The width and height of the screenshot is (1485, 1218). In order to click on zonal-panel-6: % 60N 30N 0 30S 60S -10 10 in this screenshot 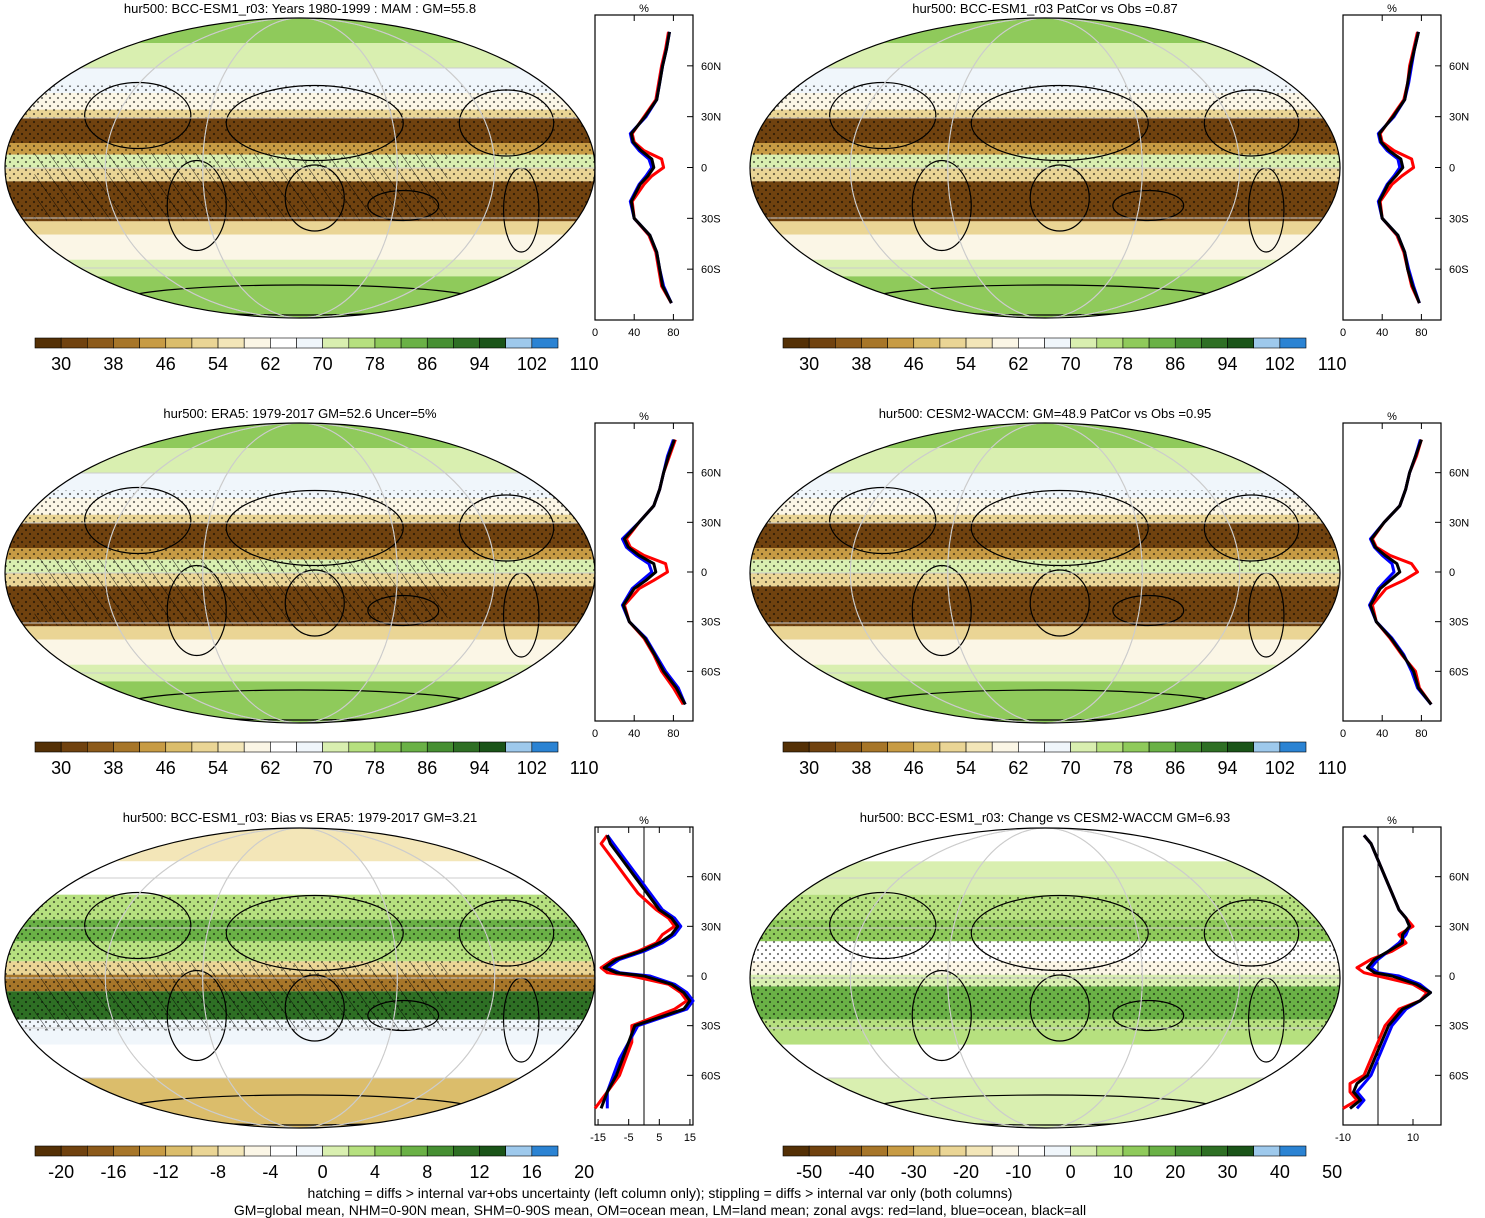, I will do `click(1402, 979)`.